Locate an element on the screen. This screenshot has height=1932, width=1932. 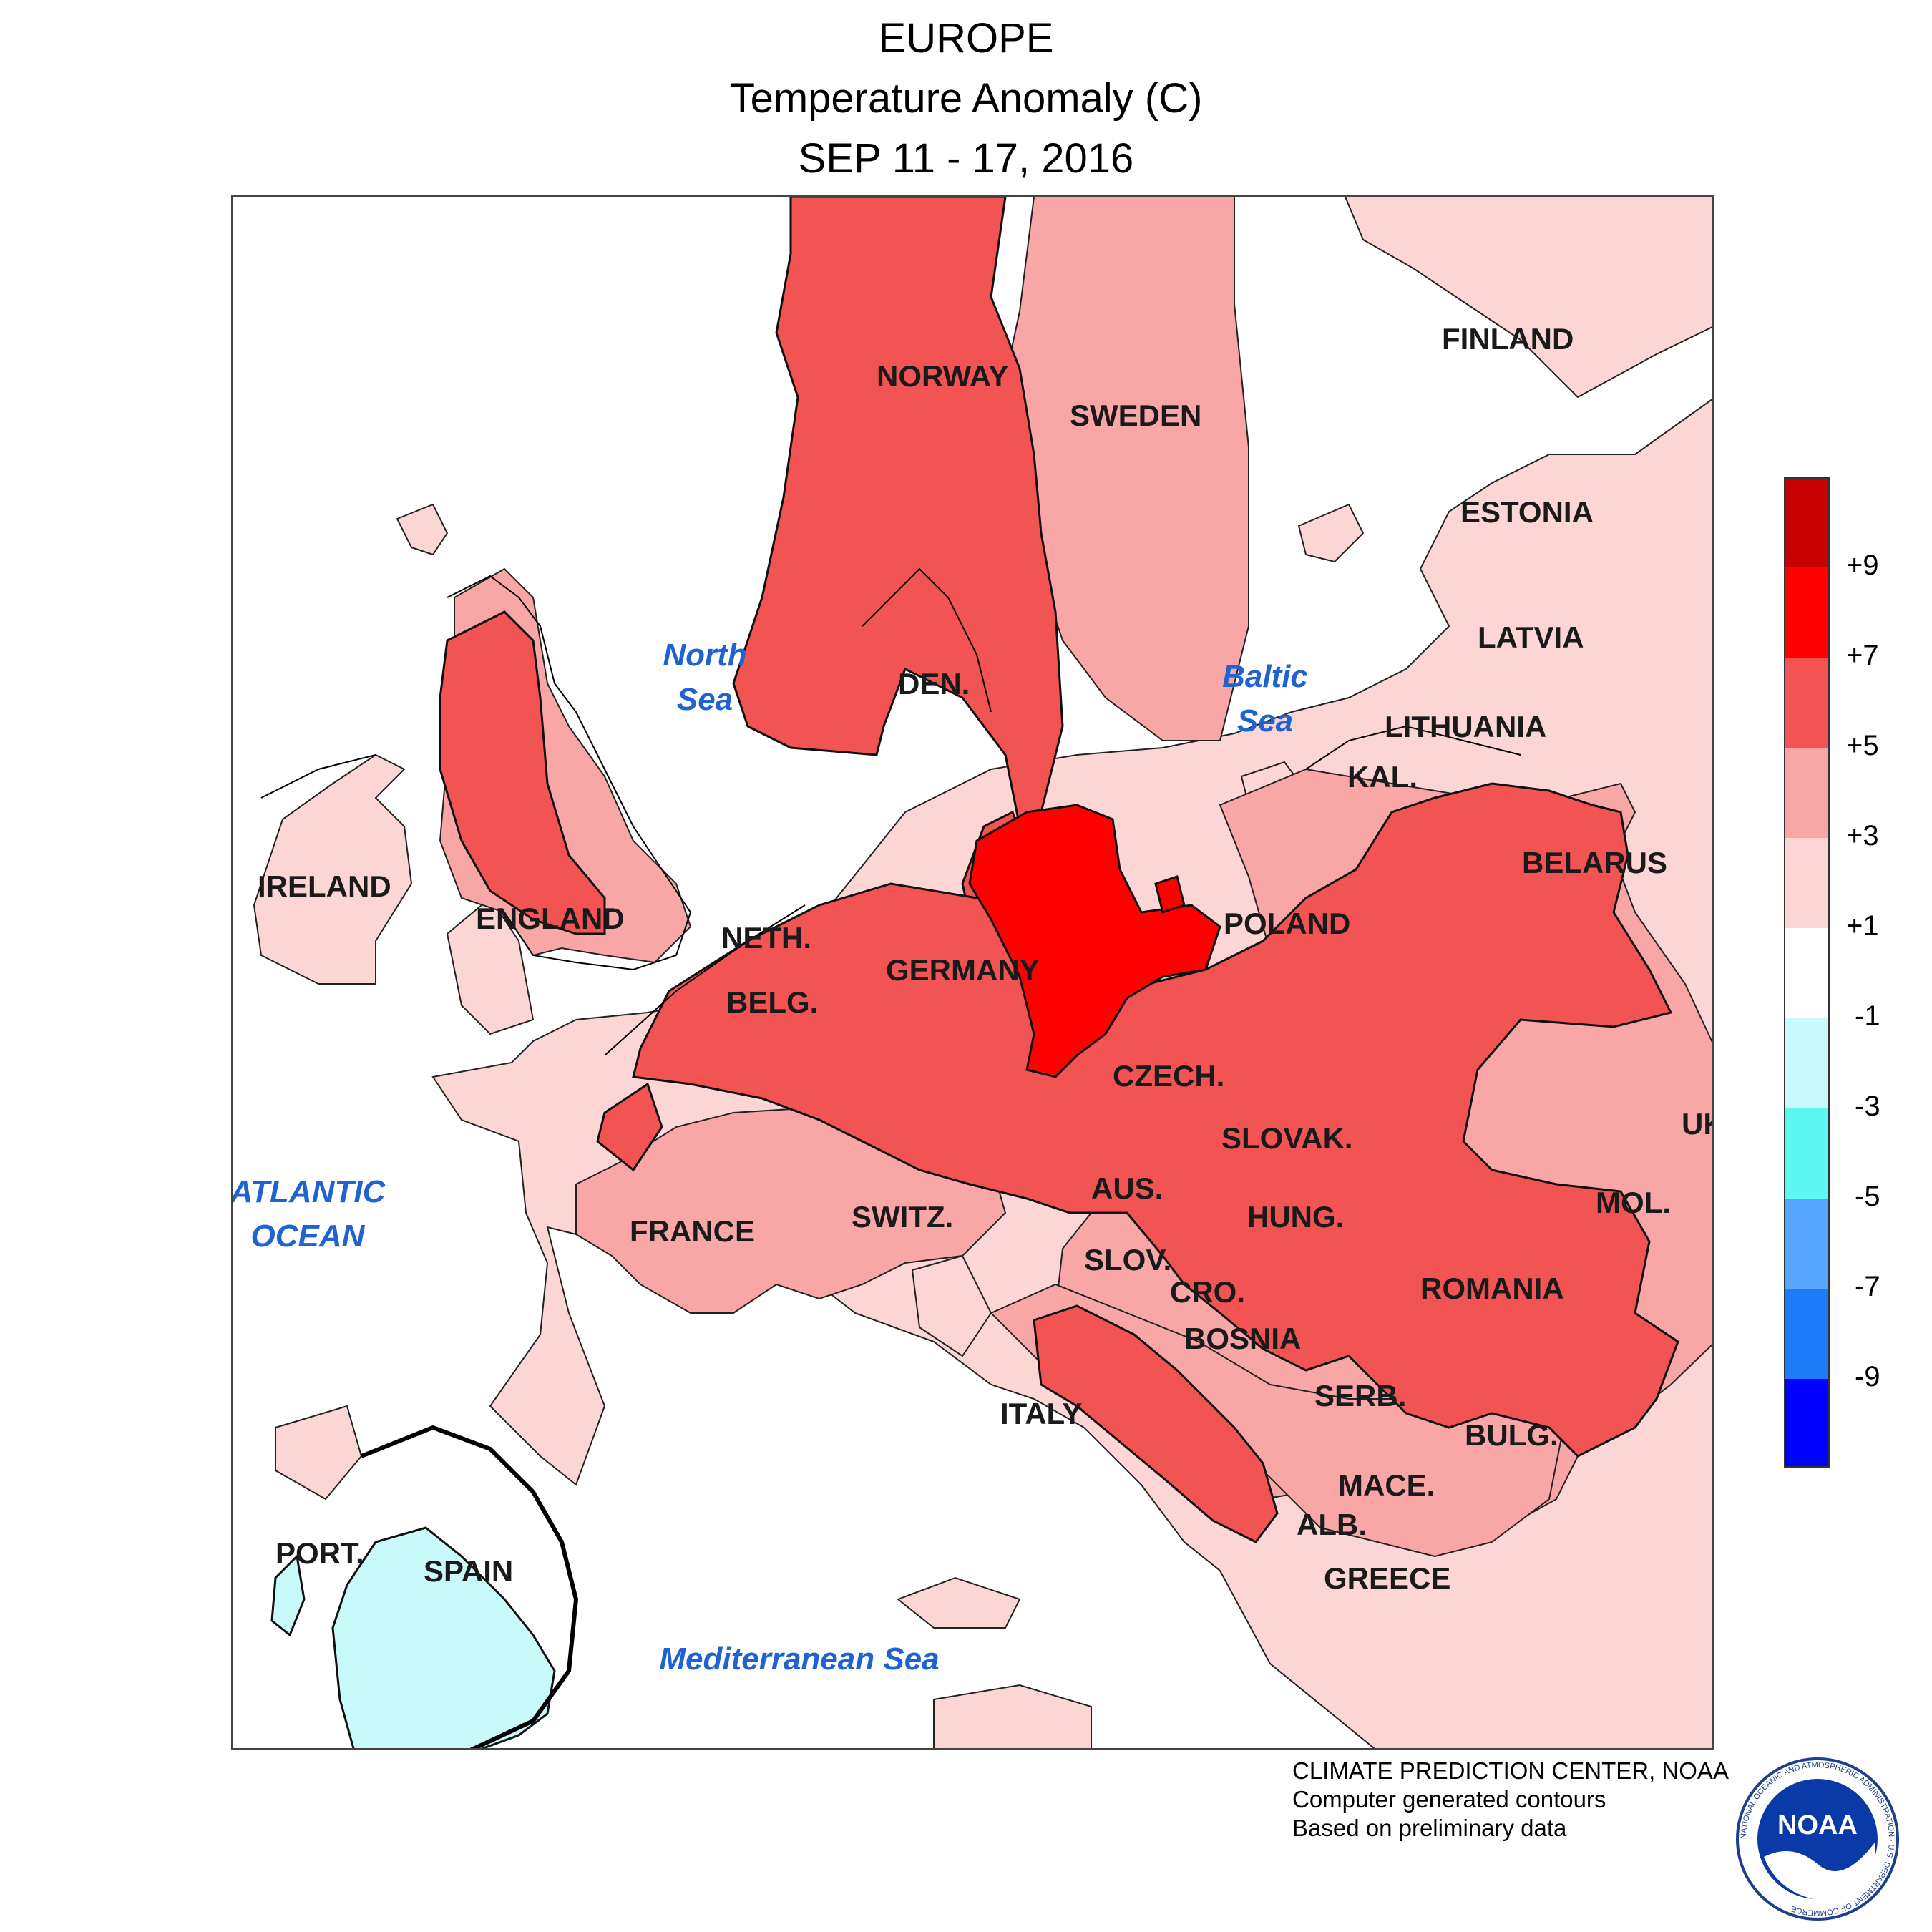
country-label: FINLAND is located at coordinates (1508, 339).